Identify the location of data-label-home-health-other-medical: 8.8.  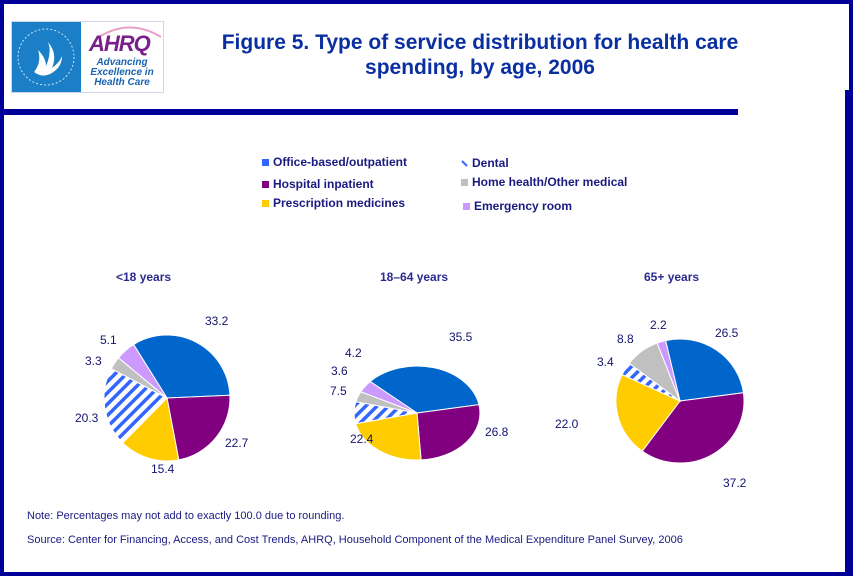
(625, 339).